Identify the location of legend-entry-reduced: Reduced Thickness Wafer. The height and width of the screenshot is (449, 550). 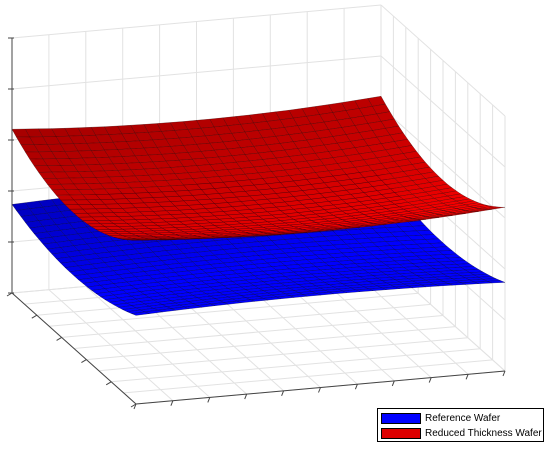
(461, 433).